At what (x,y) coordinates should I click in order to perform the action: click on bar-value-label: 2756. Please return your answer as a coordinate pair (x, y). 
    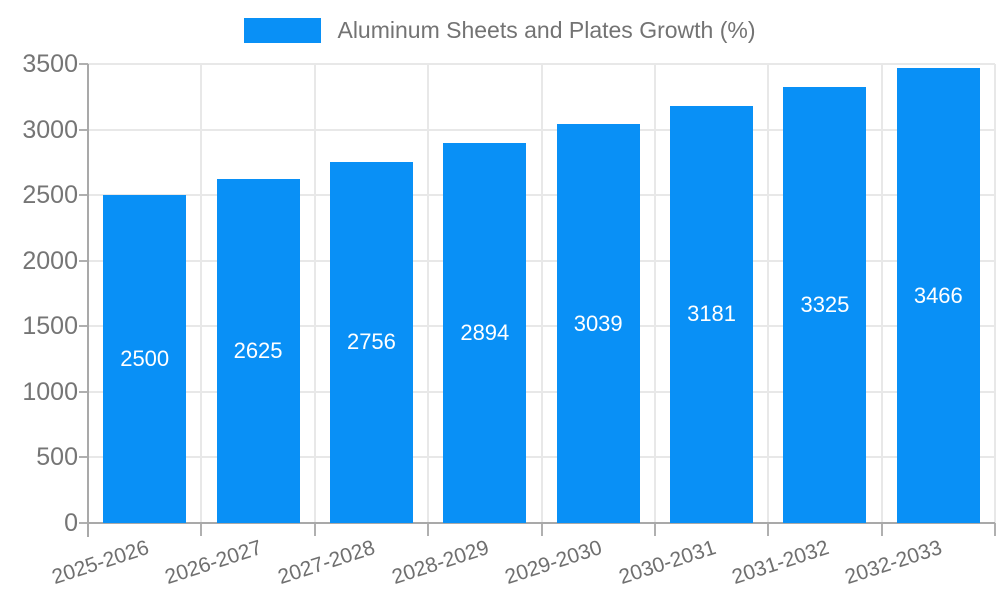
    Looking at the image, I should click on (371, 342).